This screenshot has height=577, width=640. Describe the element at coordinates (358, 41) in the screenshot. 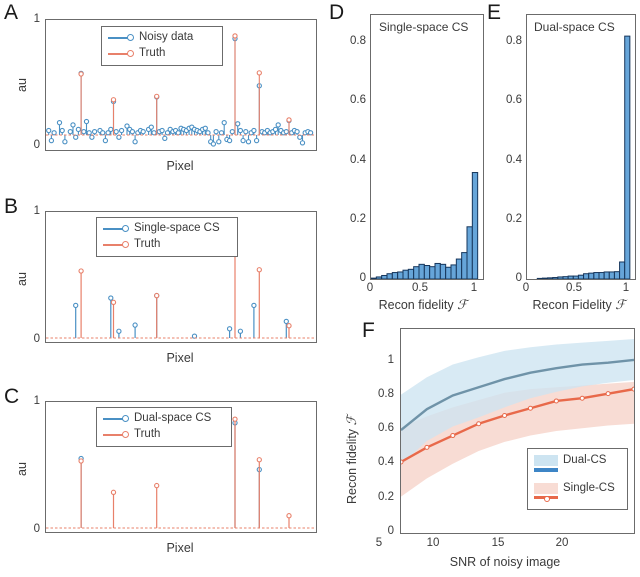

I see `panel-d-ytick-0: 0.8` at that location.